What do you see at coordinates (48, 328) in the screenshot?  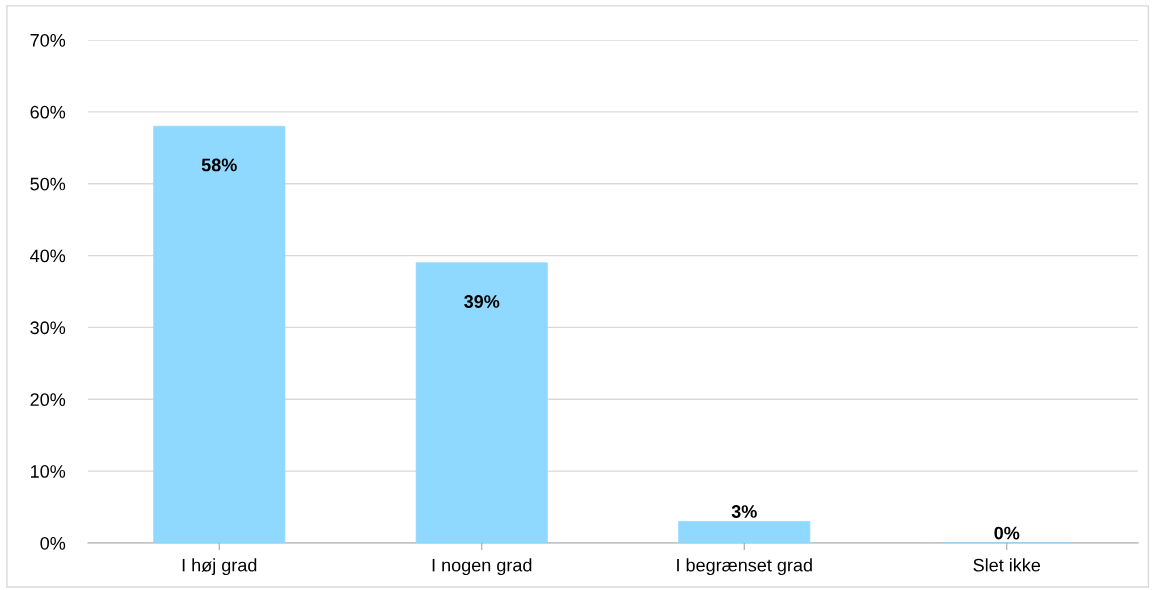 I see `y-tick-label: 30%` at bounding box center [48, 328].